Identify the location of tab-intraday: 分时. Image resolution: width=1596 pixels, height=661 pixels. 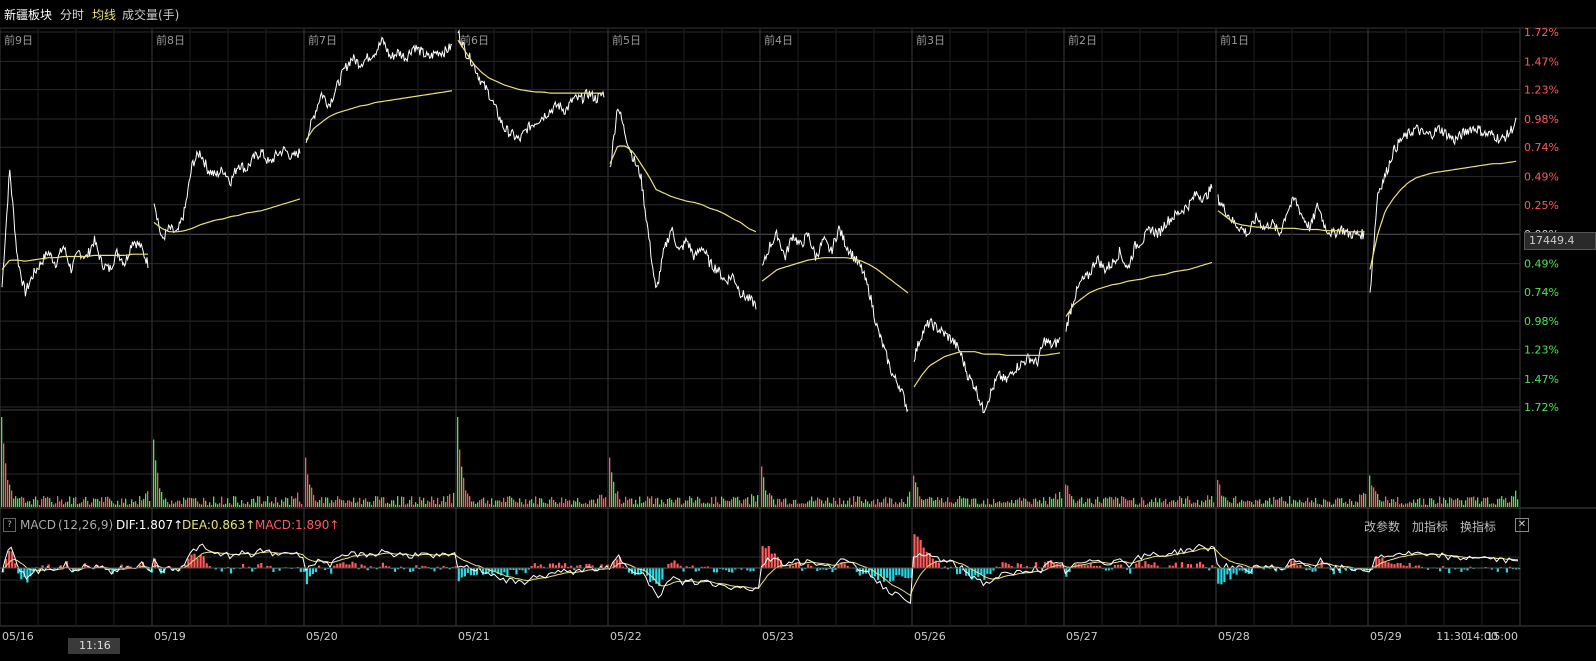
(72, 14).